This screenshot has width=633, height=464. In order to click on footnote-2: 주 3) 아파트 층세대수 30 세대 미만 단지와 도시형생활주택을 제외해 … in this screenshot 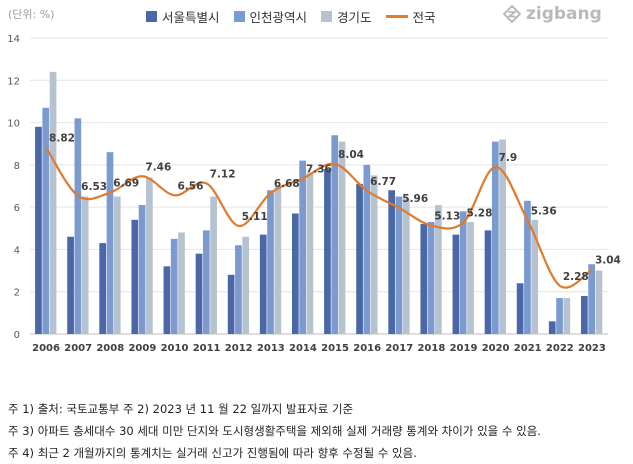, I will do `click(274, 431)`.